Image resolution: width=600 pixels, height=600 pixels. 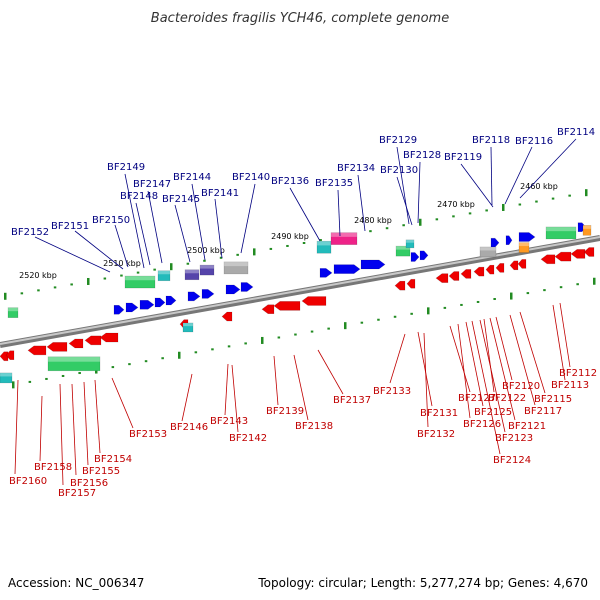 I want to click on gene-label: BF2160, so click(x=28, y=481).